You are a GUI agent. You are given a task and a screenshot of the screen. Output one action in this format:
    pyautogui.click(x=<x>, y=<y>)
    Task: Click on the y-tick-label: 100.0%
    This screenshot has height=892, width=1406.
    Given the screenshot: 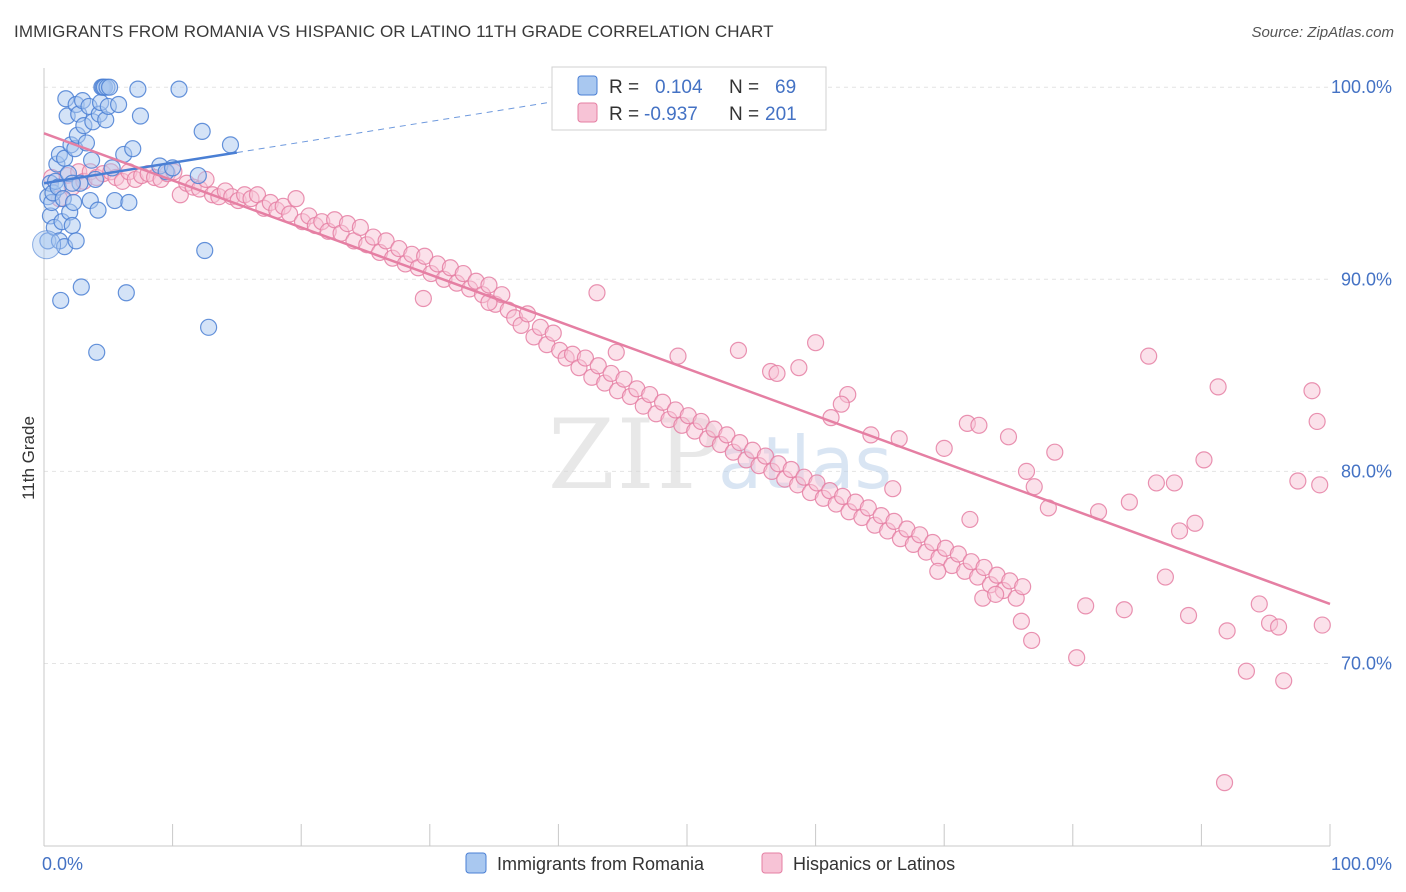 What is the action you would take?
    pyautogui.click(x=1361, y=87)
    